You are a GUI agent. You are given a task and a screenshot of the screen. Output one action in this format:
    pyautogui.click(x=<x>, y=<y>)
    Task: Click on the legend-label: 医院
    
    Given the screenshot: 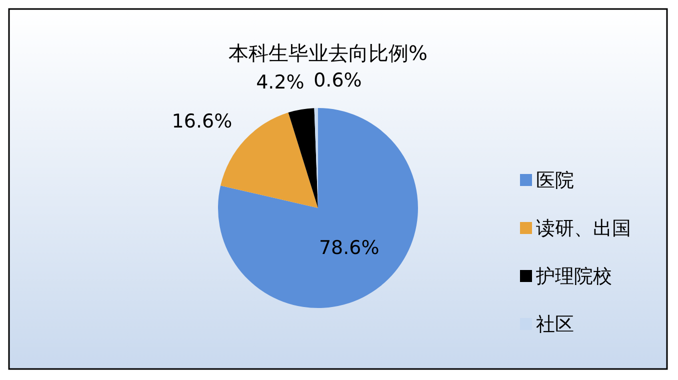 What is the action you would take?
    pyautogui.click(x=555, y=181)
    